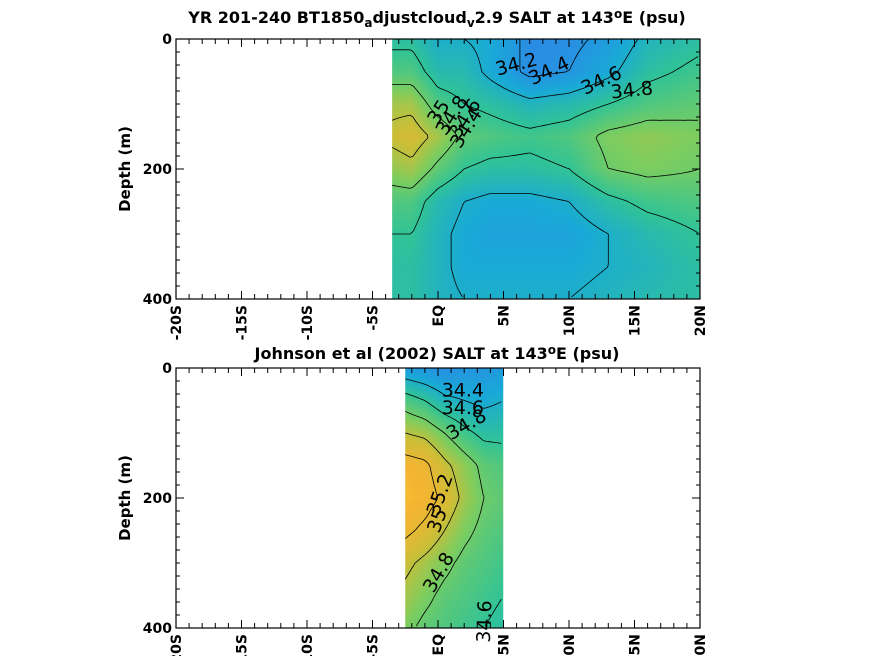  Describe the element at coordinates (632, 90) in the screenshot. I see `contour-label: 34.8` at that location.